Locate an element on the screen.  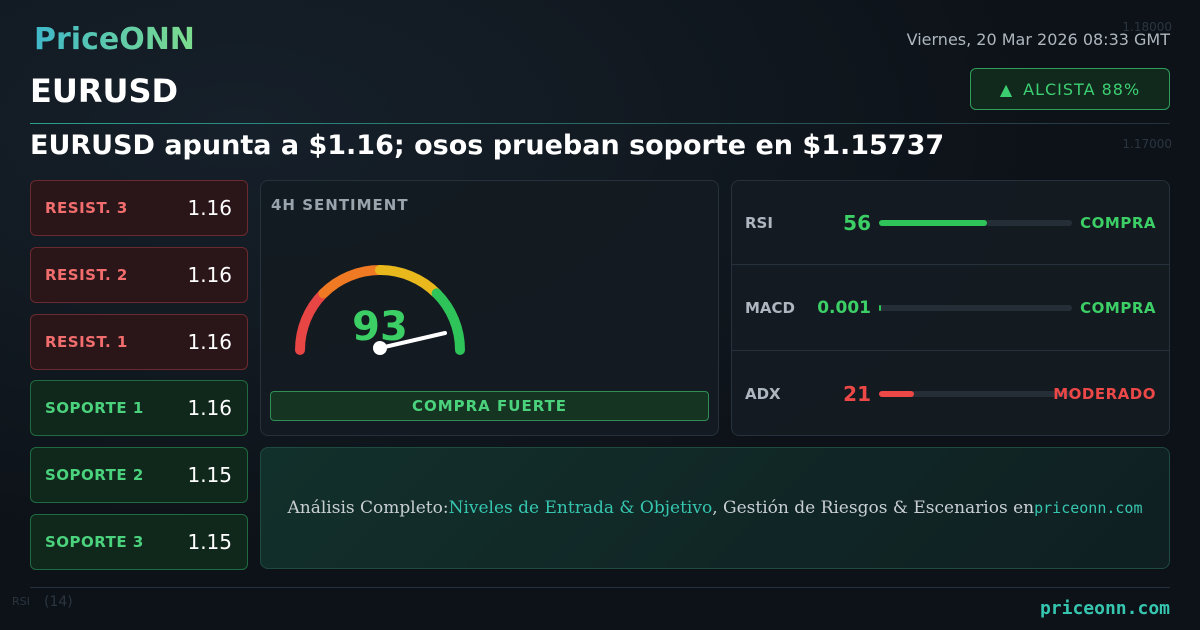
indicator-value: 0.001 is located at coordinates (844, 307).